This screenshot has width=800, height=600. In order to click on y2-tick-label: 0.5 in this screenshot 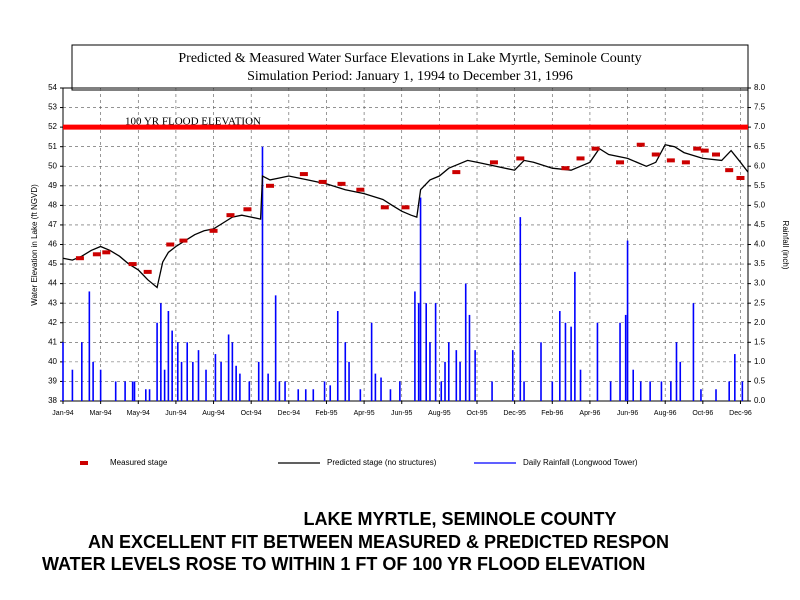, I will do `click(760, 381)`.